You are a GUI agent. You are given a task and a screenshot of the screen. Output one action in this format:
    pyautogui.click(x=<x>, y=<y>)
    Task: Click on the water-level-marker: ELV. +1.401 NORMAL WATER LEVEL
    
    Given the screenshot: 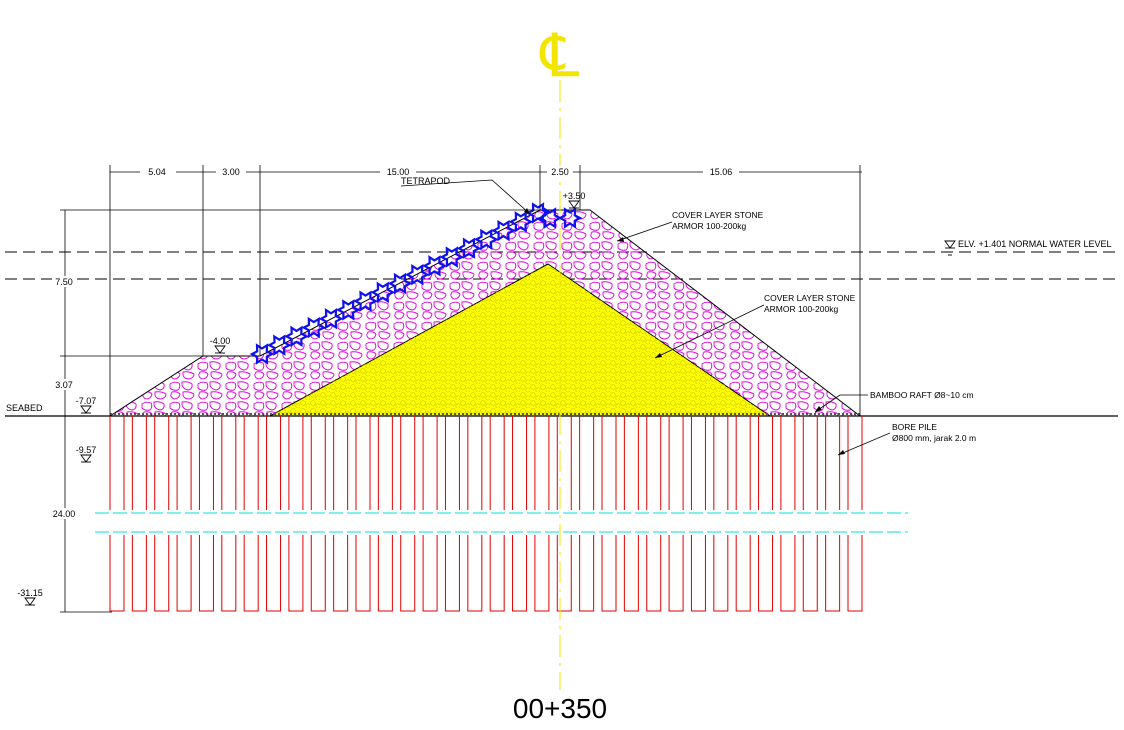 What is the action you would take?
    pyautogui.click(x=1027, y=247)
    